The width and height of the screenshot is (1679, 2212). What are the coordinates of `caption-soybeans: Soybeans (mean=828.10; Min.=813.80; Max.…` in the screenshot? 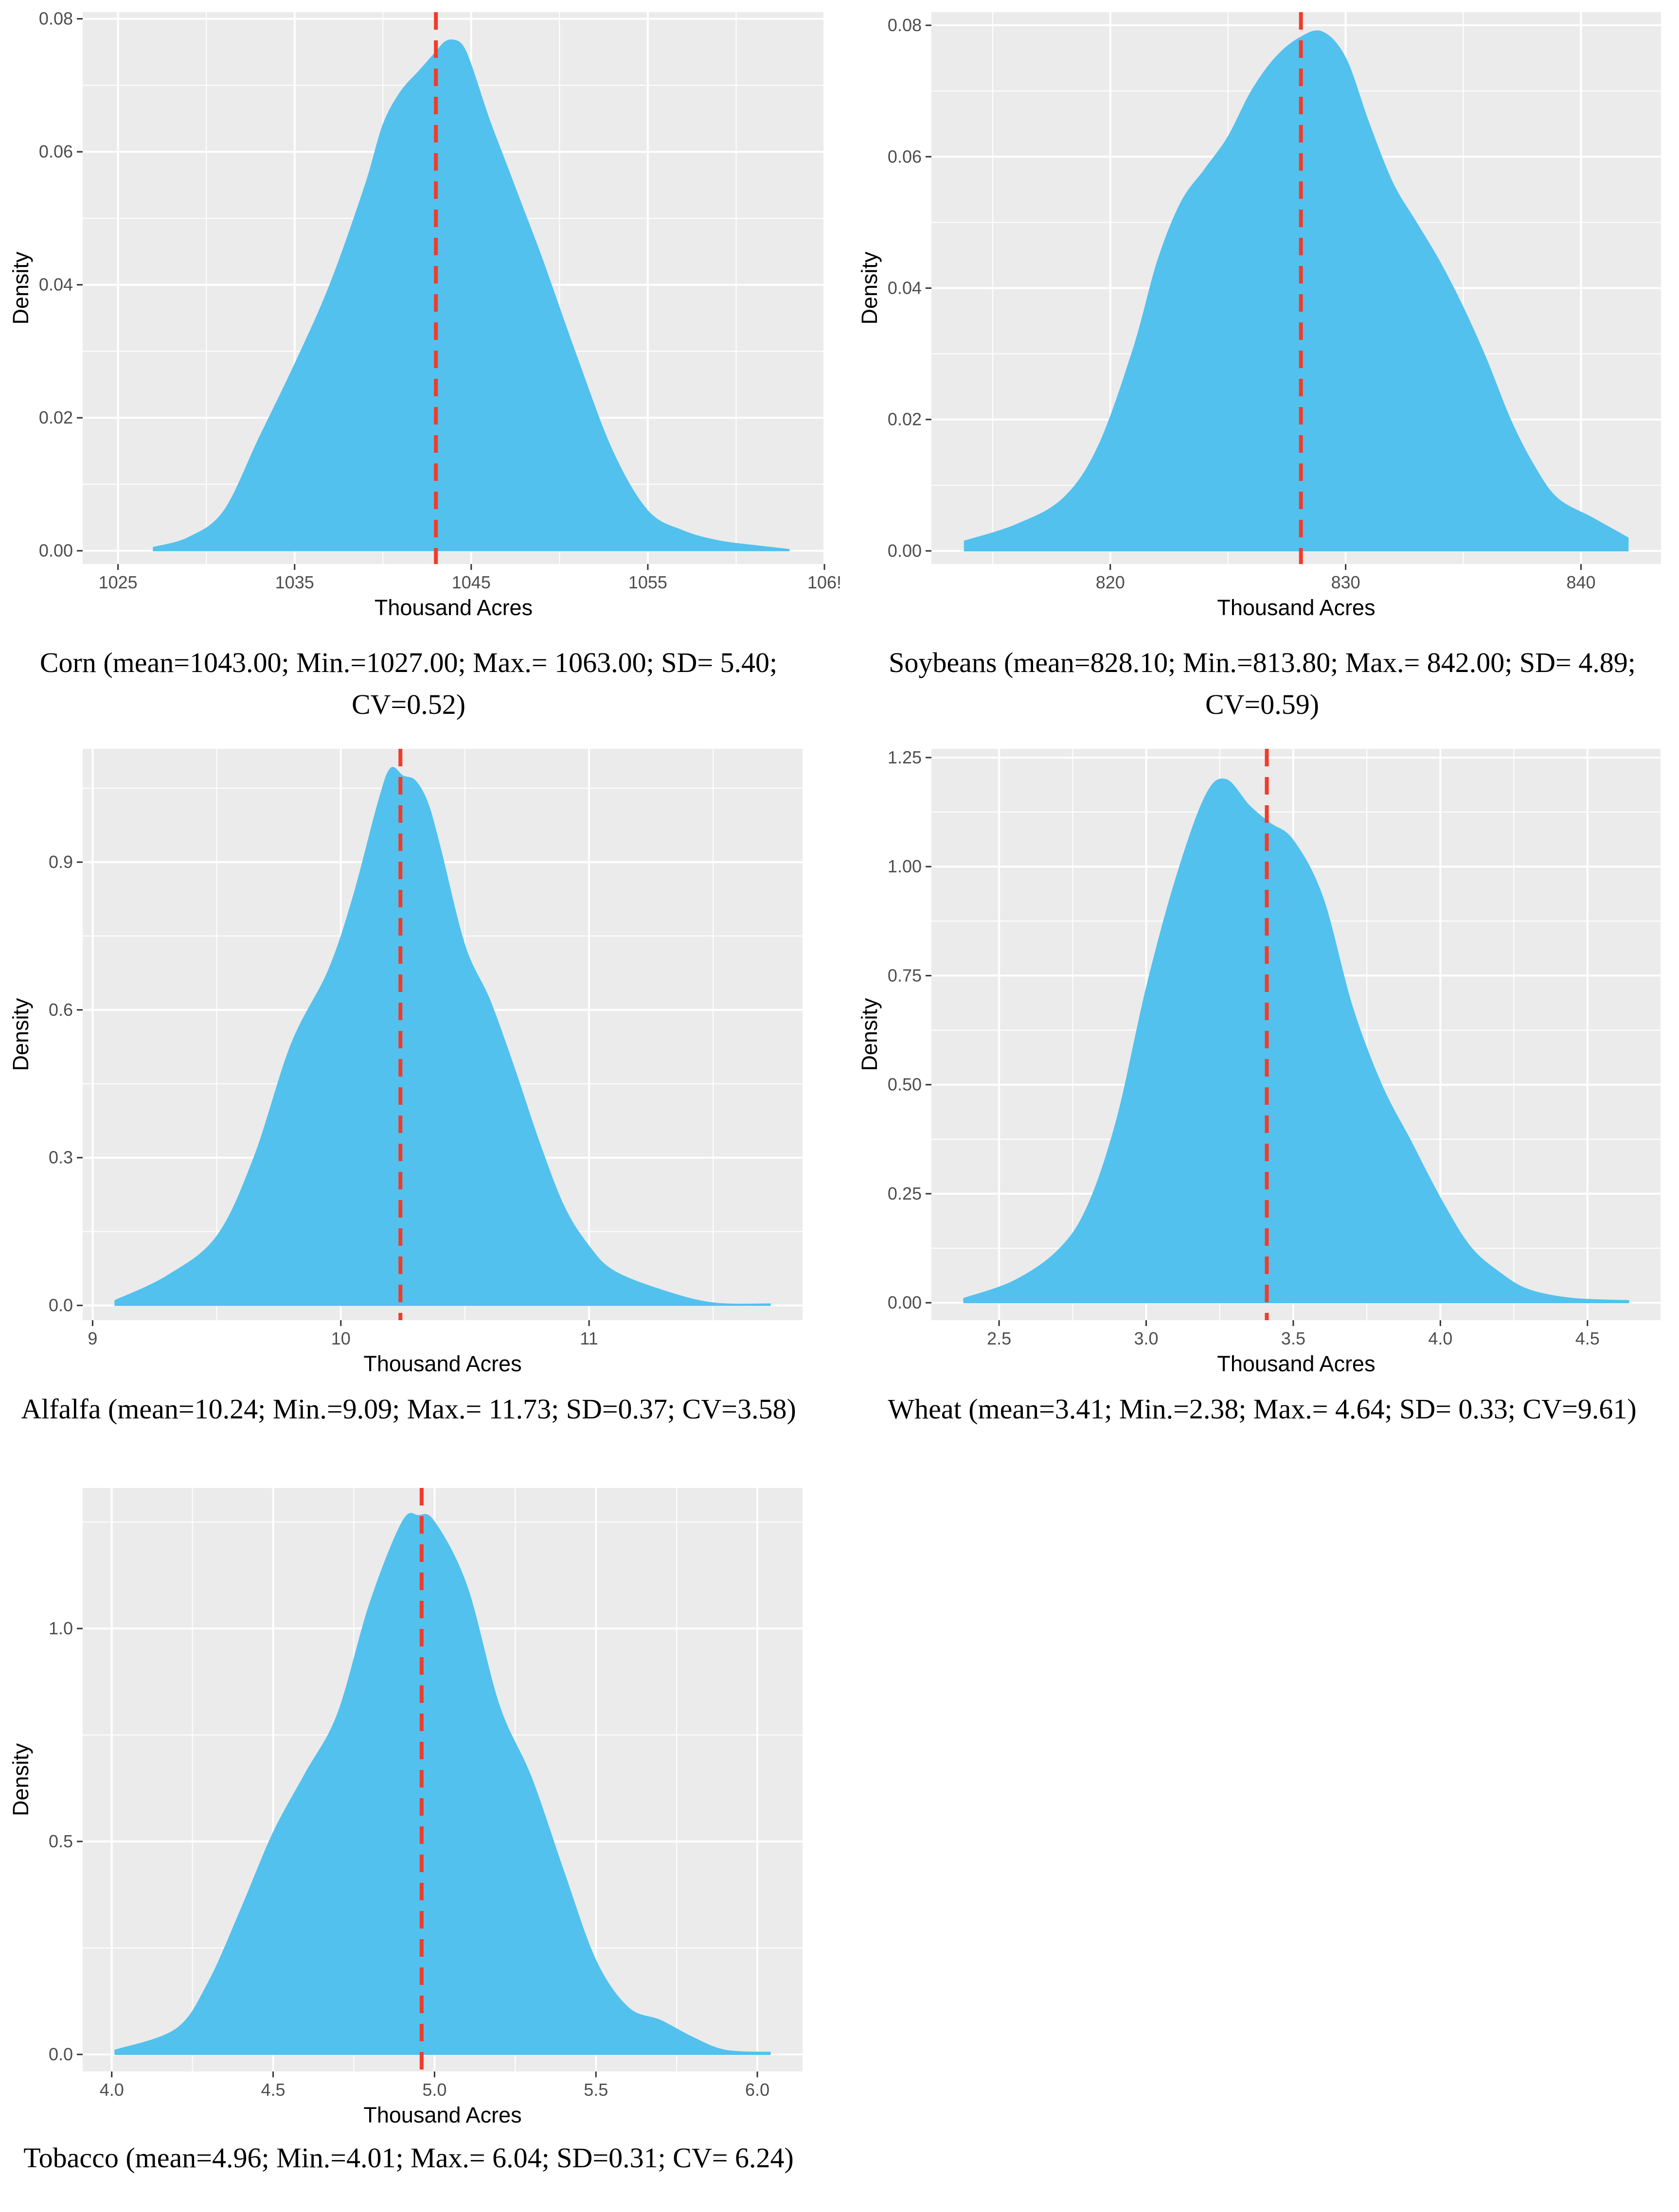 It's located at (1262, 683).